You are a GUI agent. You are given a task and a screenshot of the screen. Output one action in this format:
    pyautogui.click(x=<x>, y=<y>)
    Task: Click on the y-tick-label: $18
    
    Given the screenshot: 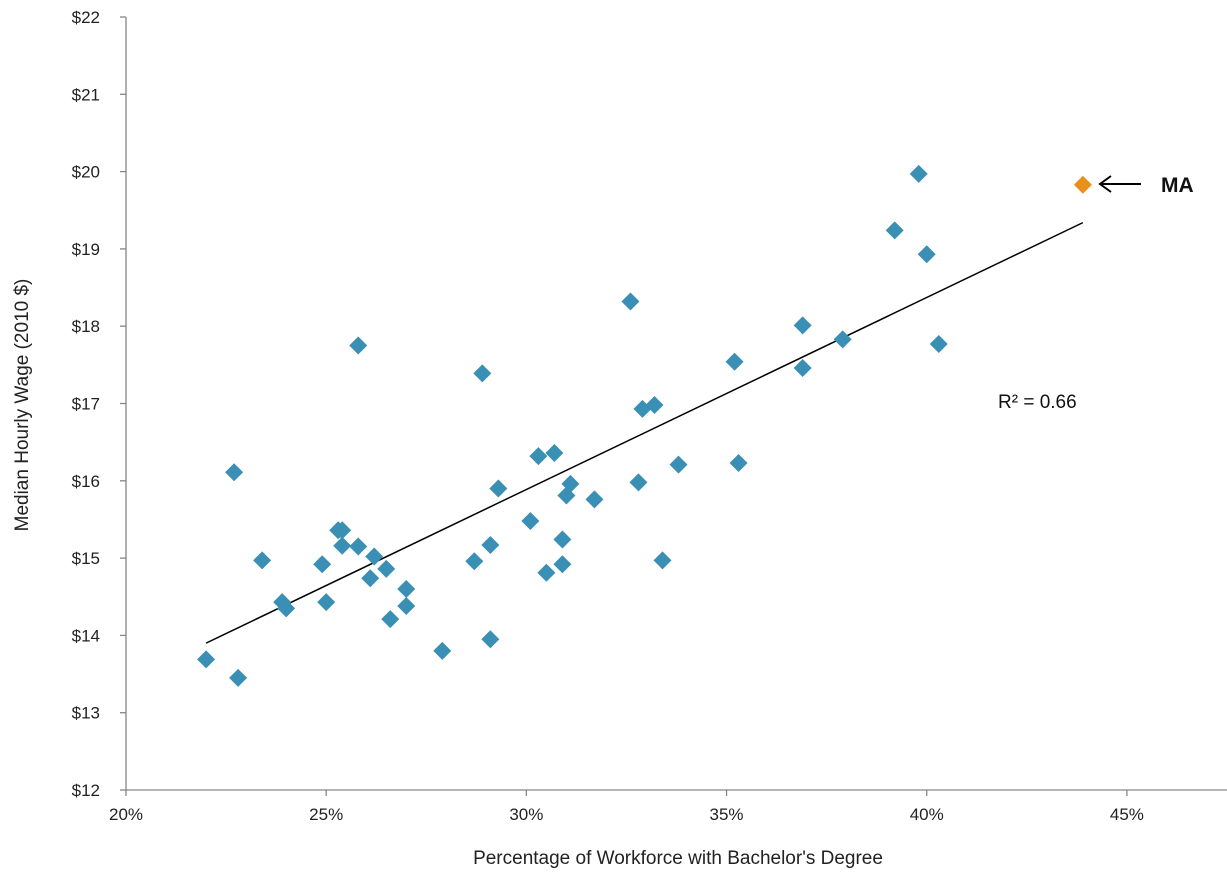 What is the action you would take?
    pyautogui.click(x=86, y=326)
    